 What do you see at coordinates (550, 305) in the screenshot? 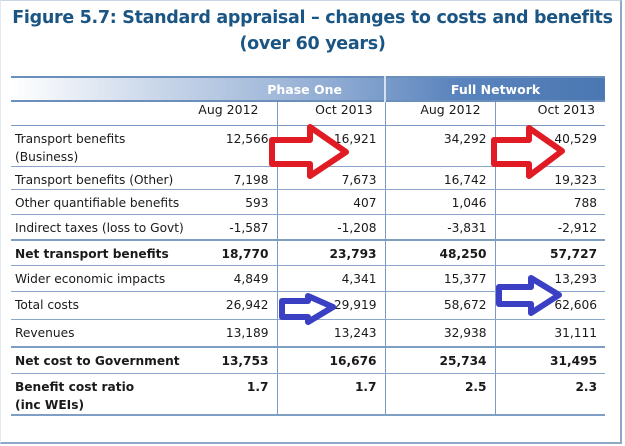
I see `cell-full-network-oct-2013: 62,606` at bounding box center [550, 305].